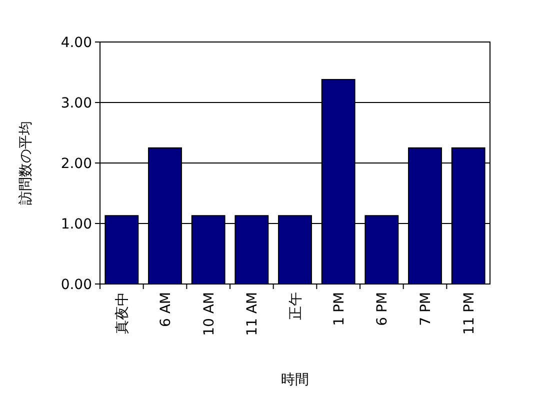  I want to click on ylabel: 訪問数の平均, so click(26, 163).